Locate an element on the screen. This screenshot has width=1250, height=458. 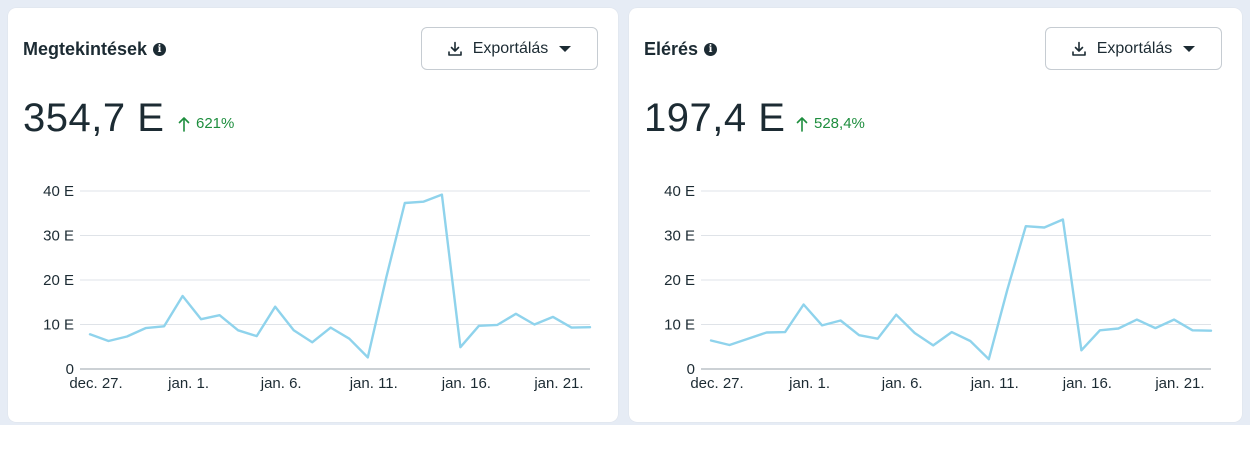
card-title: Megtekintések i is located at coordinates (95, 49).